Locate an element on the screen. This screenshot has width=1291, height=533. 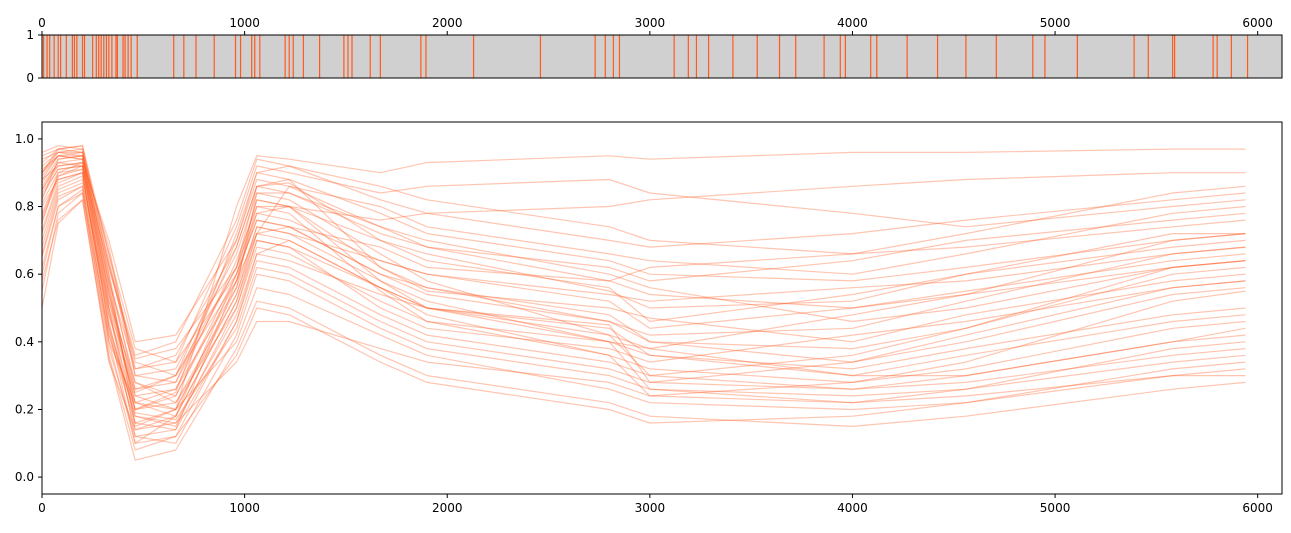
line-plot-y-ticks: 0.0 0.2 0.4 0.6 0.8 1.0 is located at coordinates (28, 308).